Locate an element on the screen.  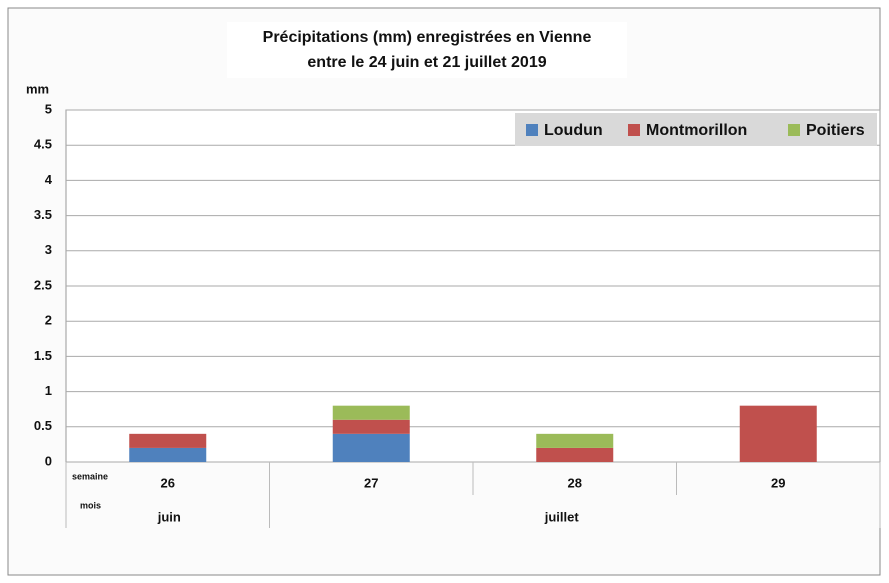
row-label: semaine is located at coordinates (90, 476).